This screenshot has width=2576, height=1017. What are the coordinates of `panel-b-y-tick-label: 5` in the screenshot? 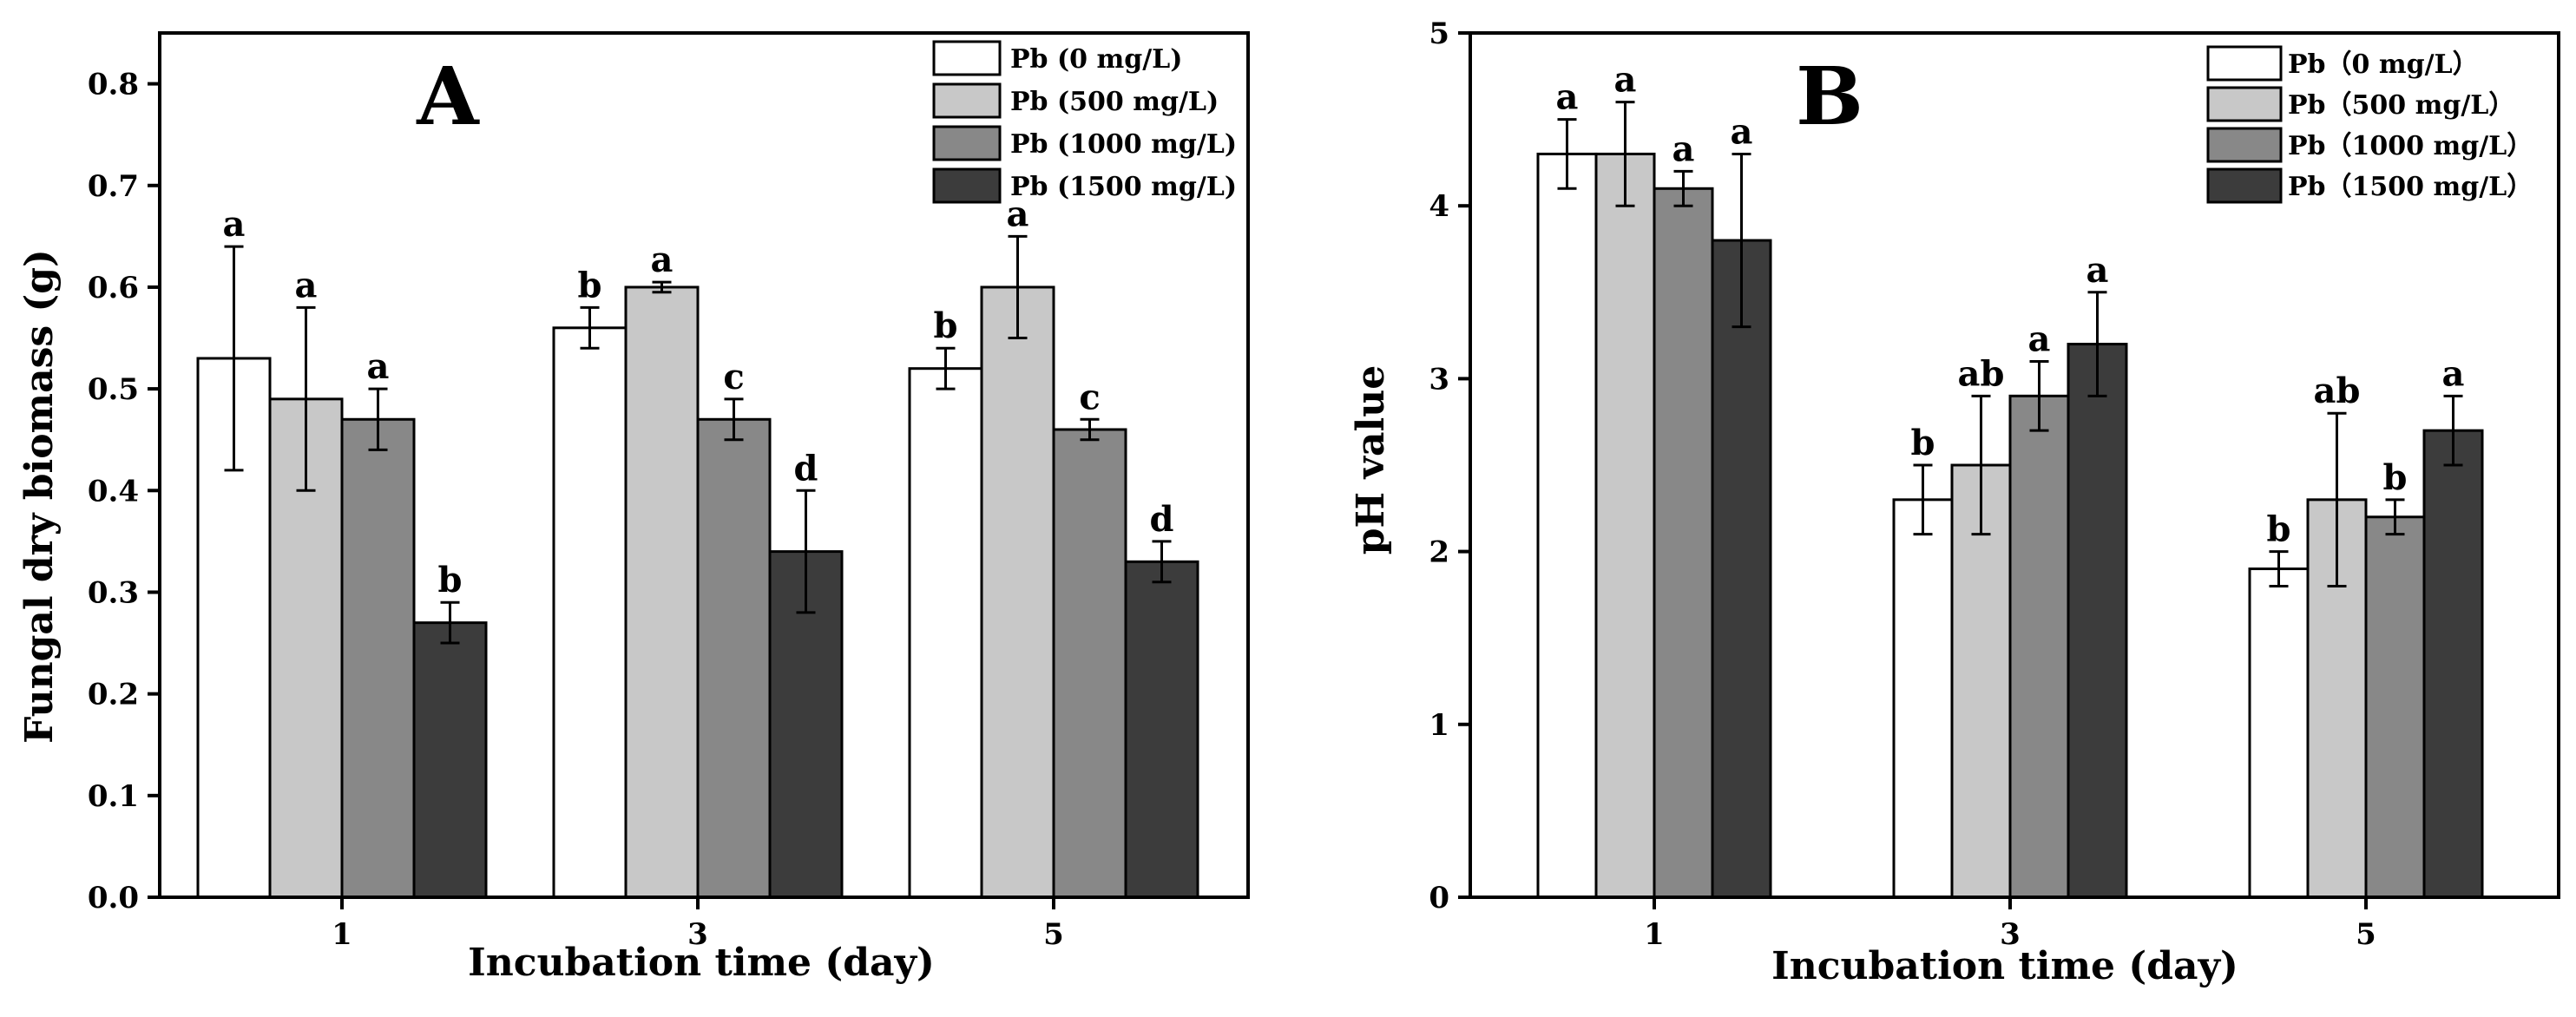 It's located at (1439, 33).